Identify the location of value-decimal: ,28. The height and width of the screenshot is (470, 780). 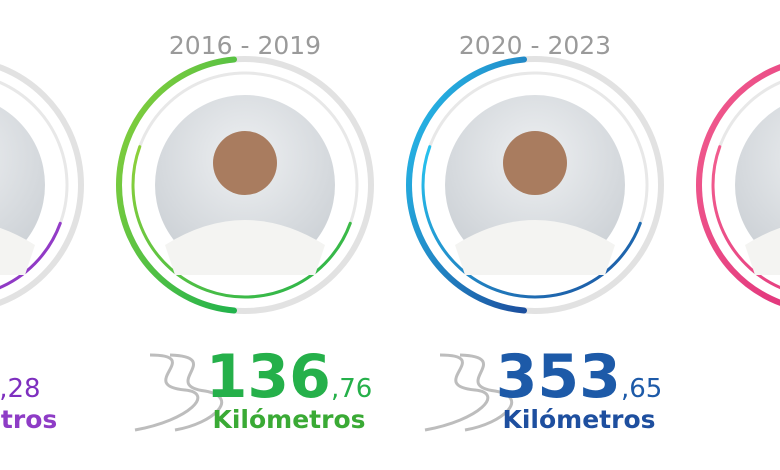
(20, 389).